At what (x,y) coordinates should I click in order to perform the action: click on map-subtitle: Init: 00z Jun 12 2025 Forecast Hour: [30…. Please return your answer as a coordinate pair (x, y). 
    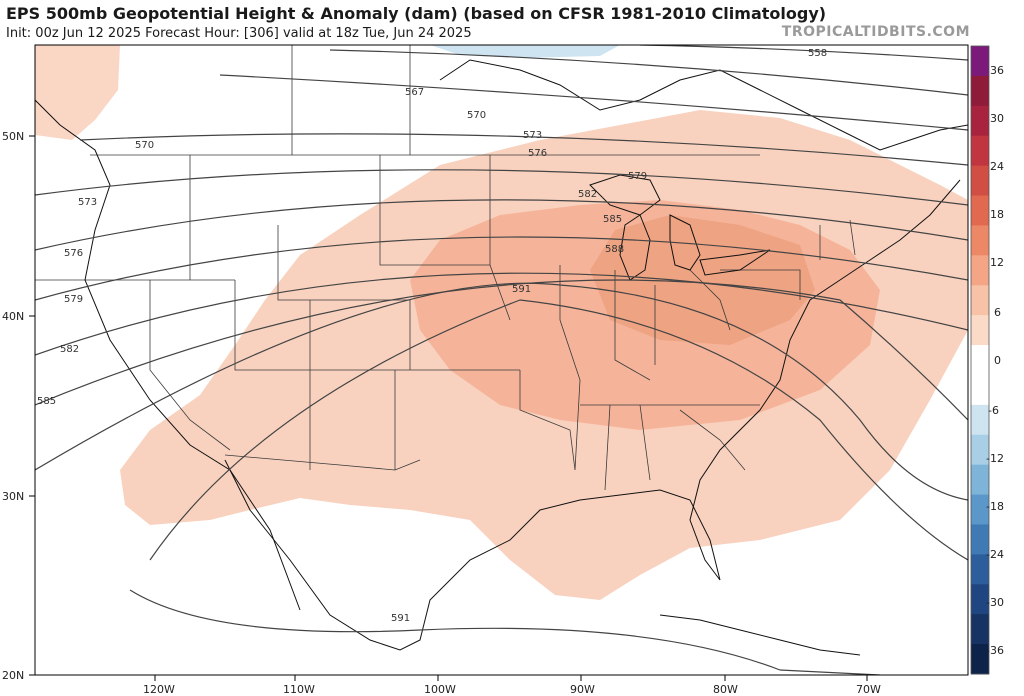
    Looking at the image, I should click on (239, 33).